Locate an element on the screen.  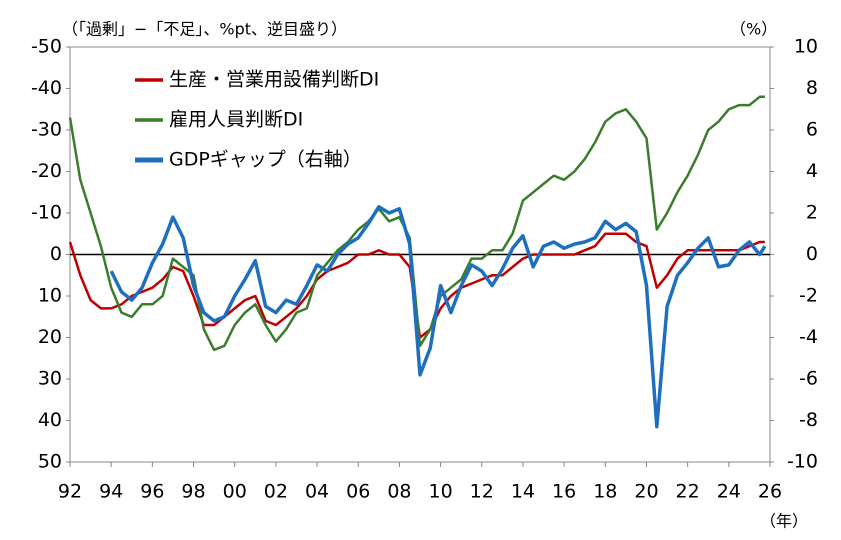
x-tick-label: 98 is located at coordinates (193, 492).